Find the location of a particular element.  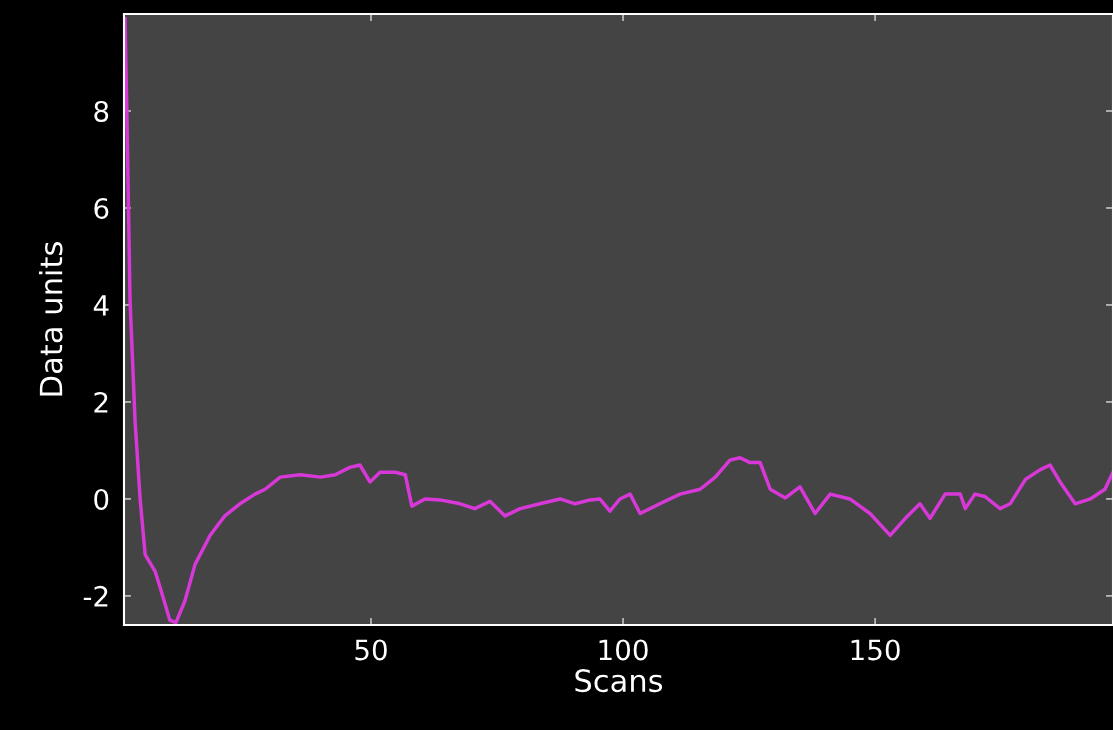

y-tick-label: 2 is located at coordinates (101, 402).